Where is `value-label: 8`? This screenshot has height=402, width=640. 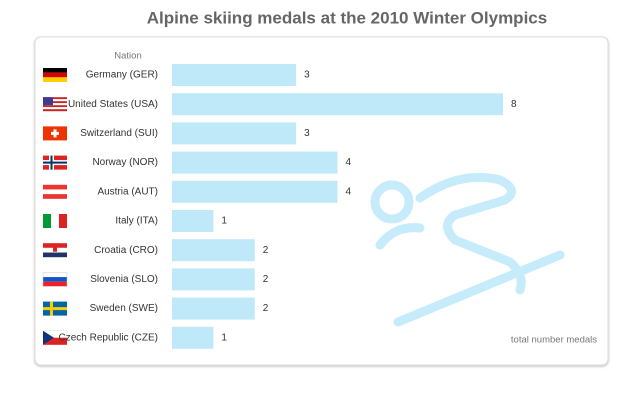
value-label: 8 is located at coordinates (514, 104).